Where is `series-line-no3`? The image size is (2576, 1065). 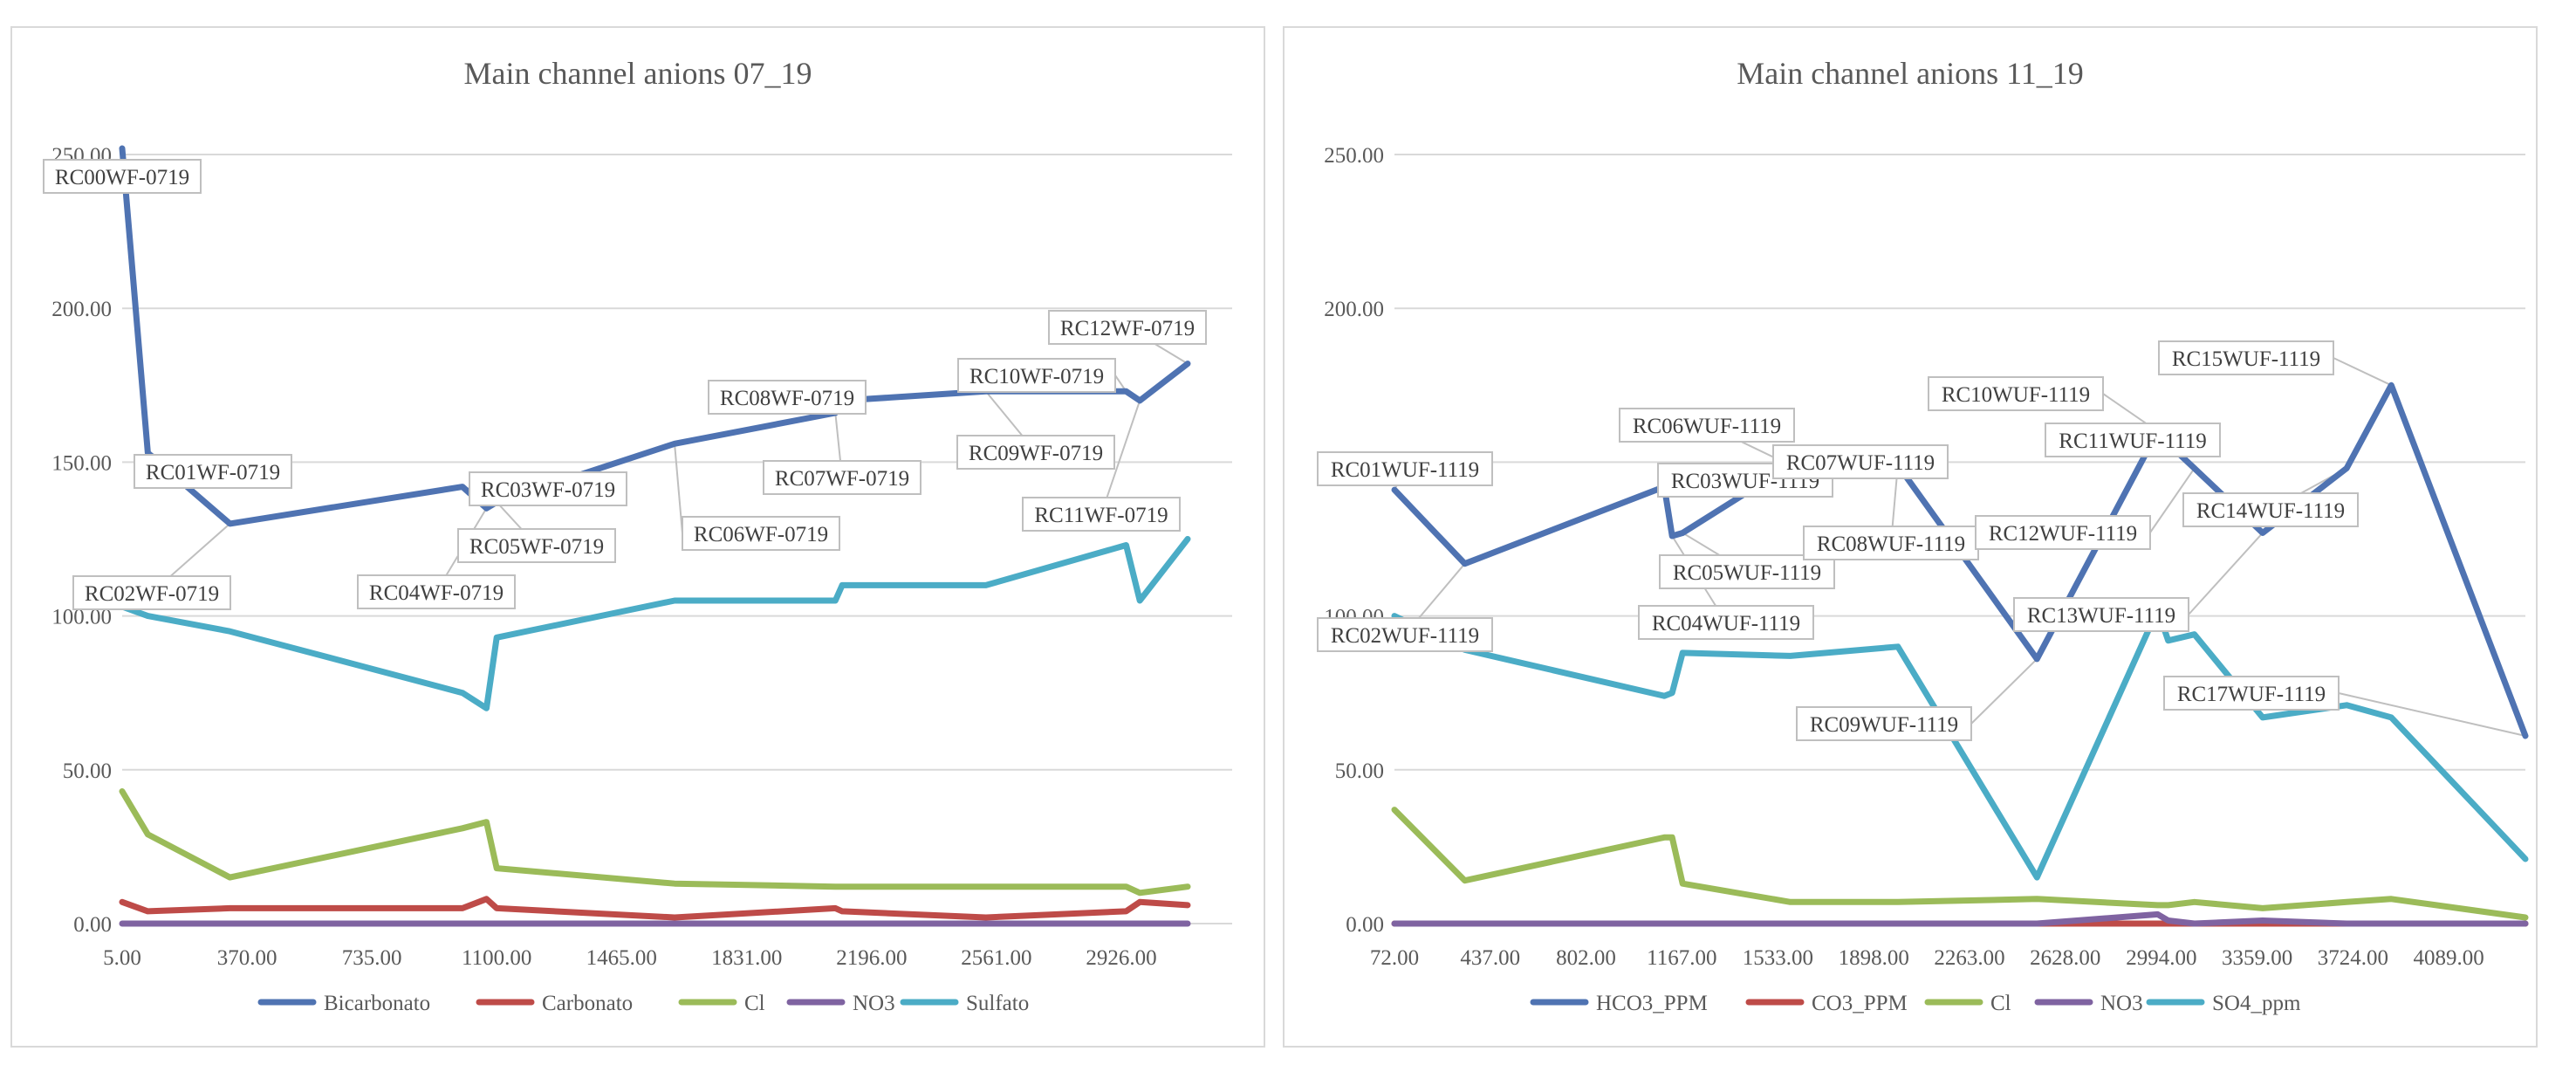
series-line-no3 is located at coordinates (1960, 919).